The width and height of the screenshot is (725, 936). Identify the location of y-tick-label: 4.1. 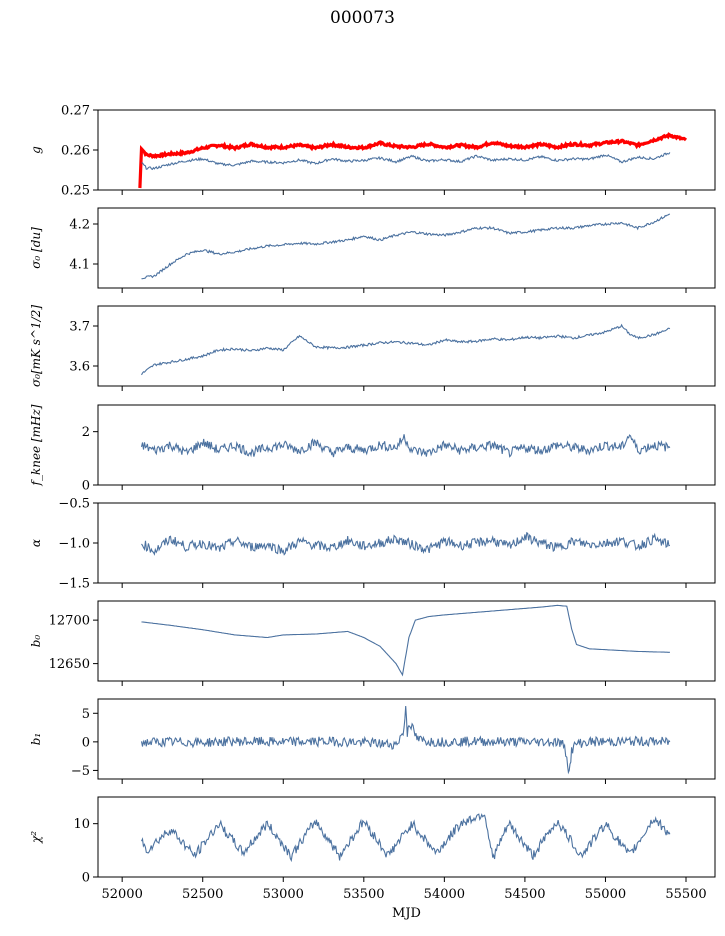
(79, 265).